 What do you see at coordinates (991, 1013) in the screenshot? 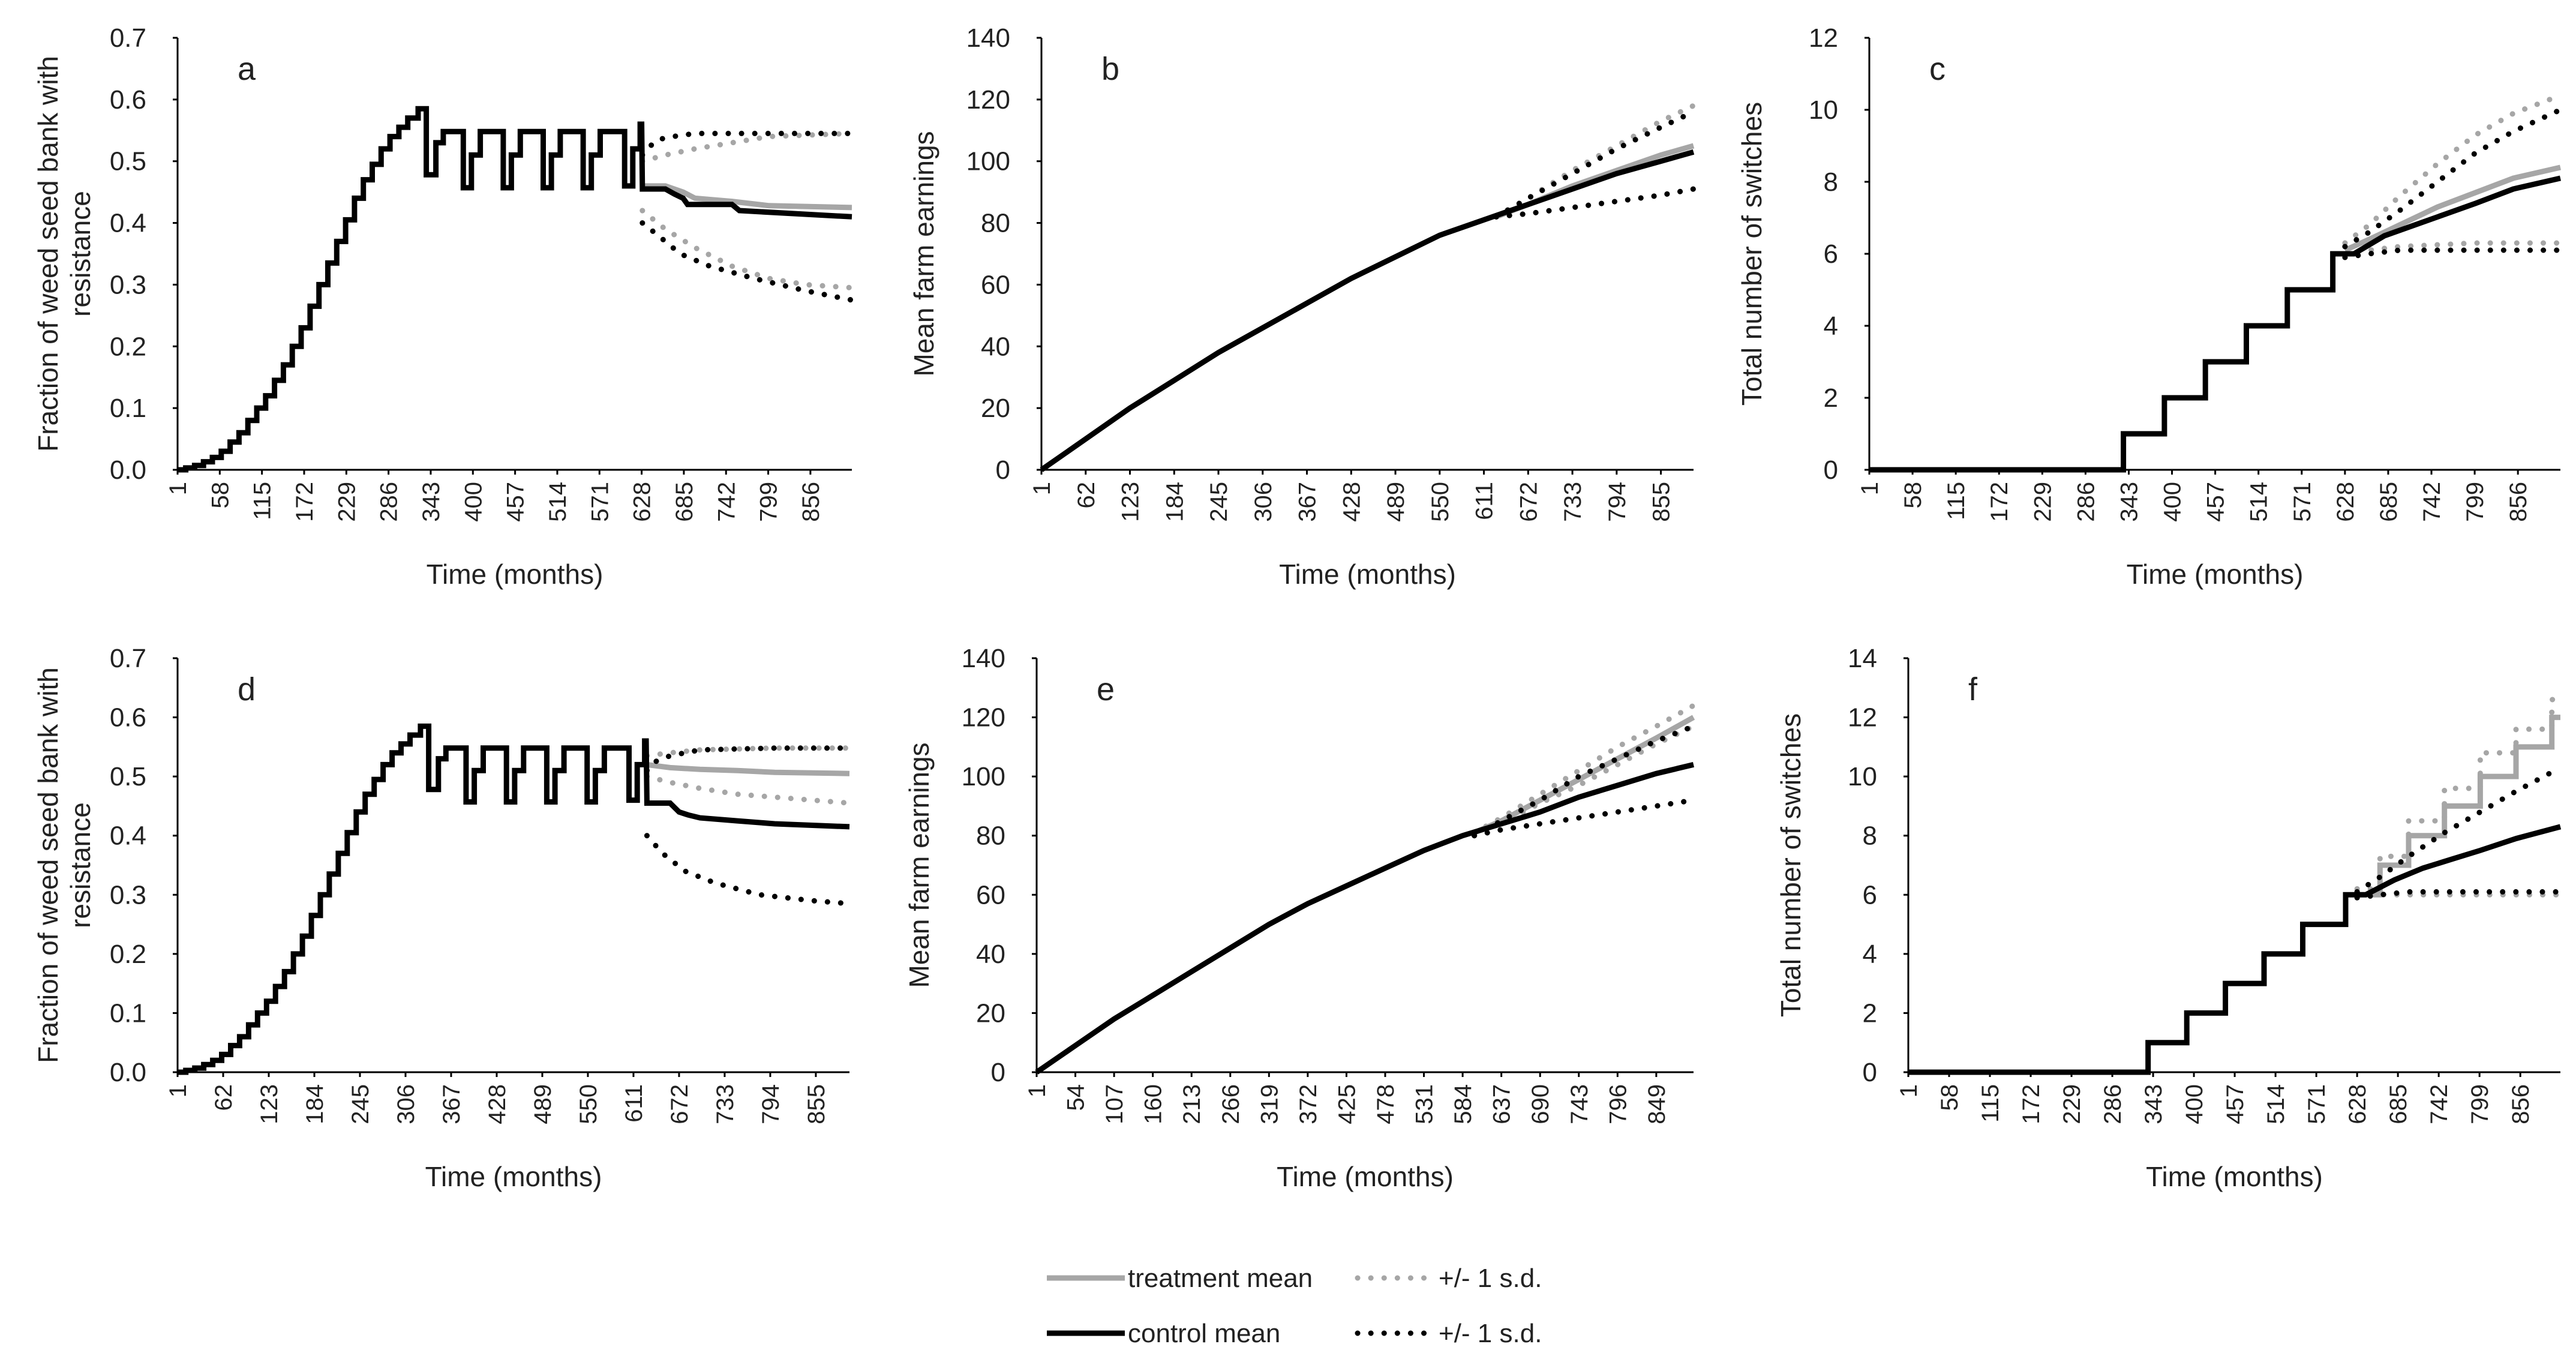
I see `y-tick-label: 20` at bounding box center [991, 1013].